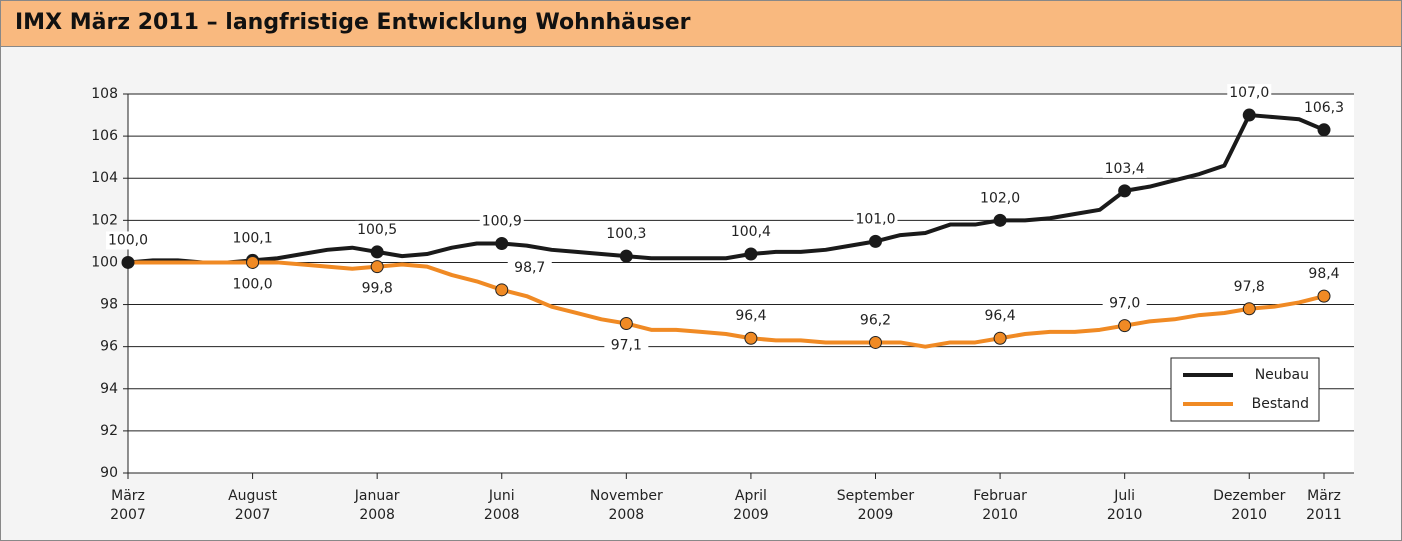 The image size is (1402, 541). I want to click on data-label: 101,0, so click(875, 219).